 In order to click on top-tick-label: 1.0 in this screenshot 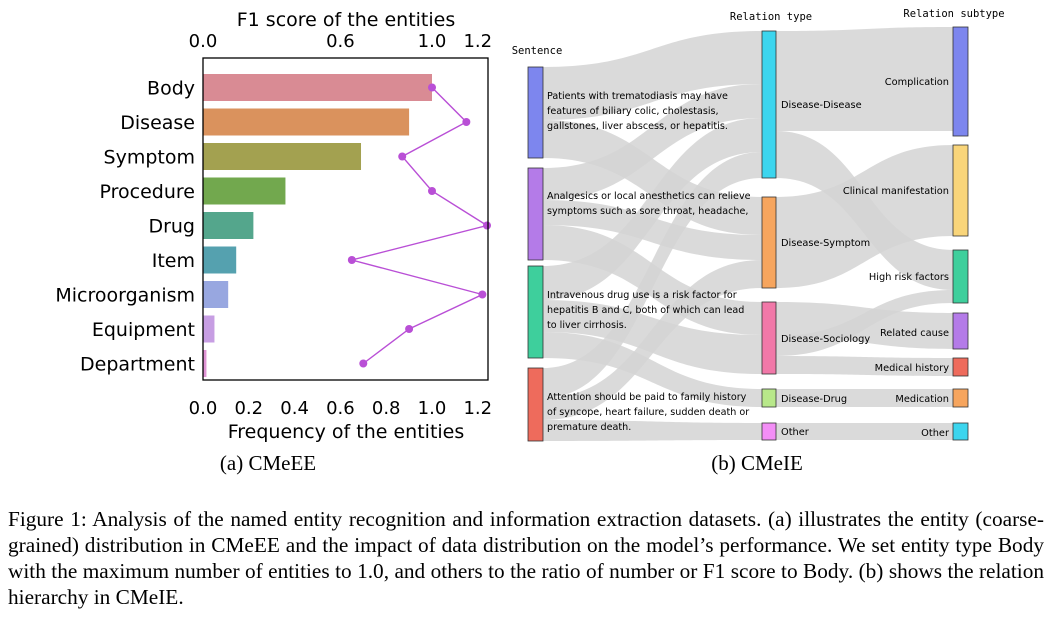, I will do `click(432, 41)`.